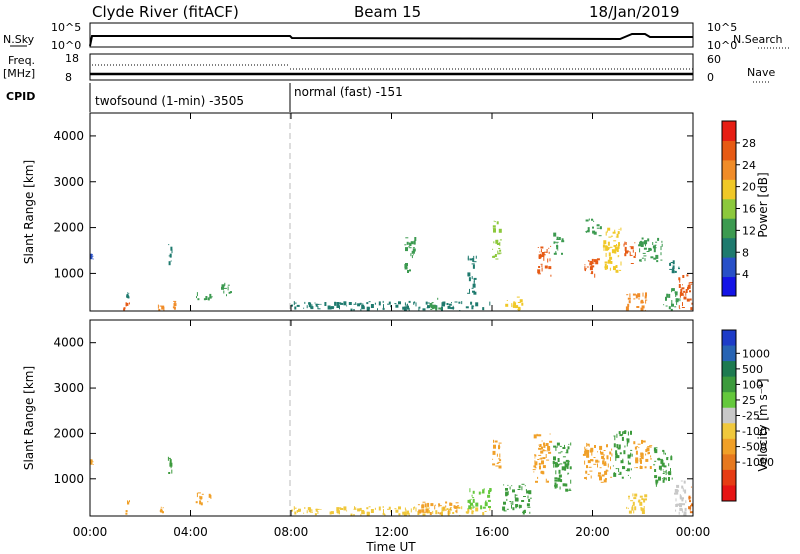  I want to click on nsky-label: N.Sky, so click(19, 39).